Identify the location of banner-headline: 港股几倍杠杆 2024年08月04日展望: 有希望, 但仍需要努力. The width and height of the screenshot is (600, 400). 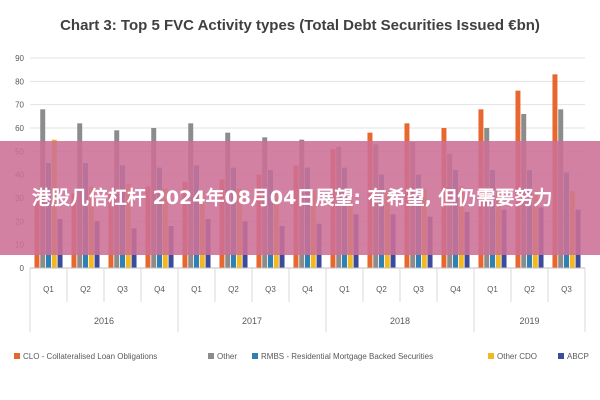
(292, 198).